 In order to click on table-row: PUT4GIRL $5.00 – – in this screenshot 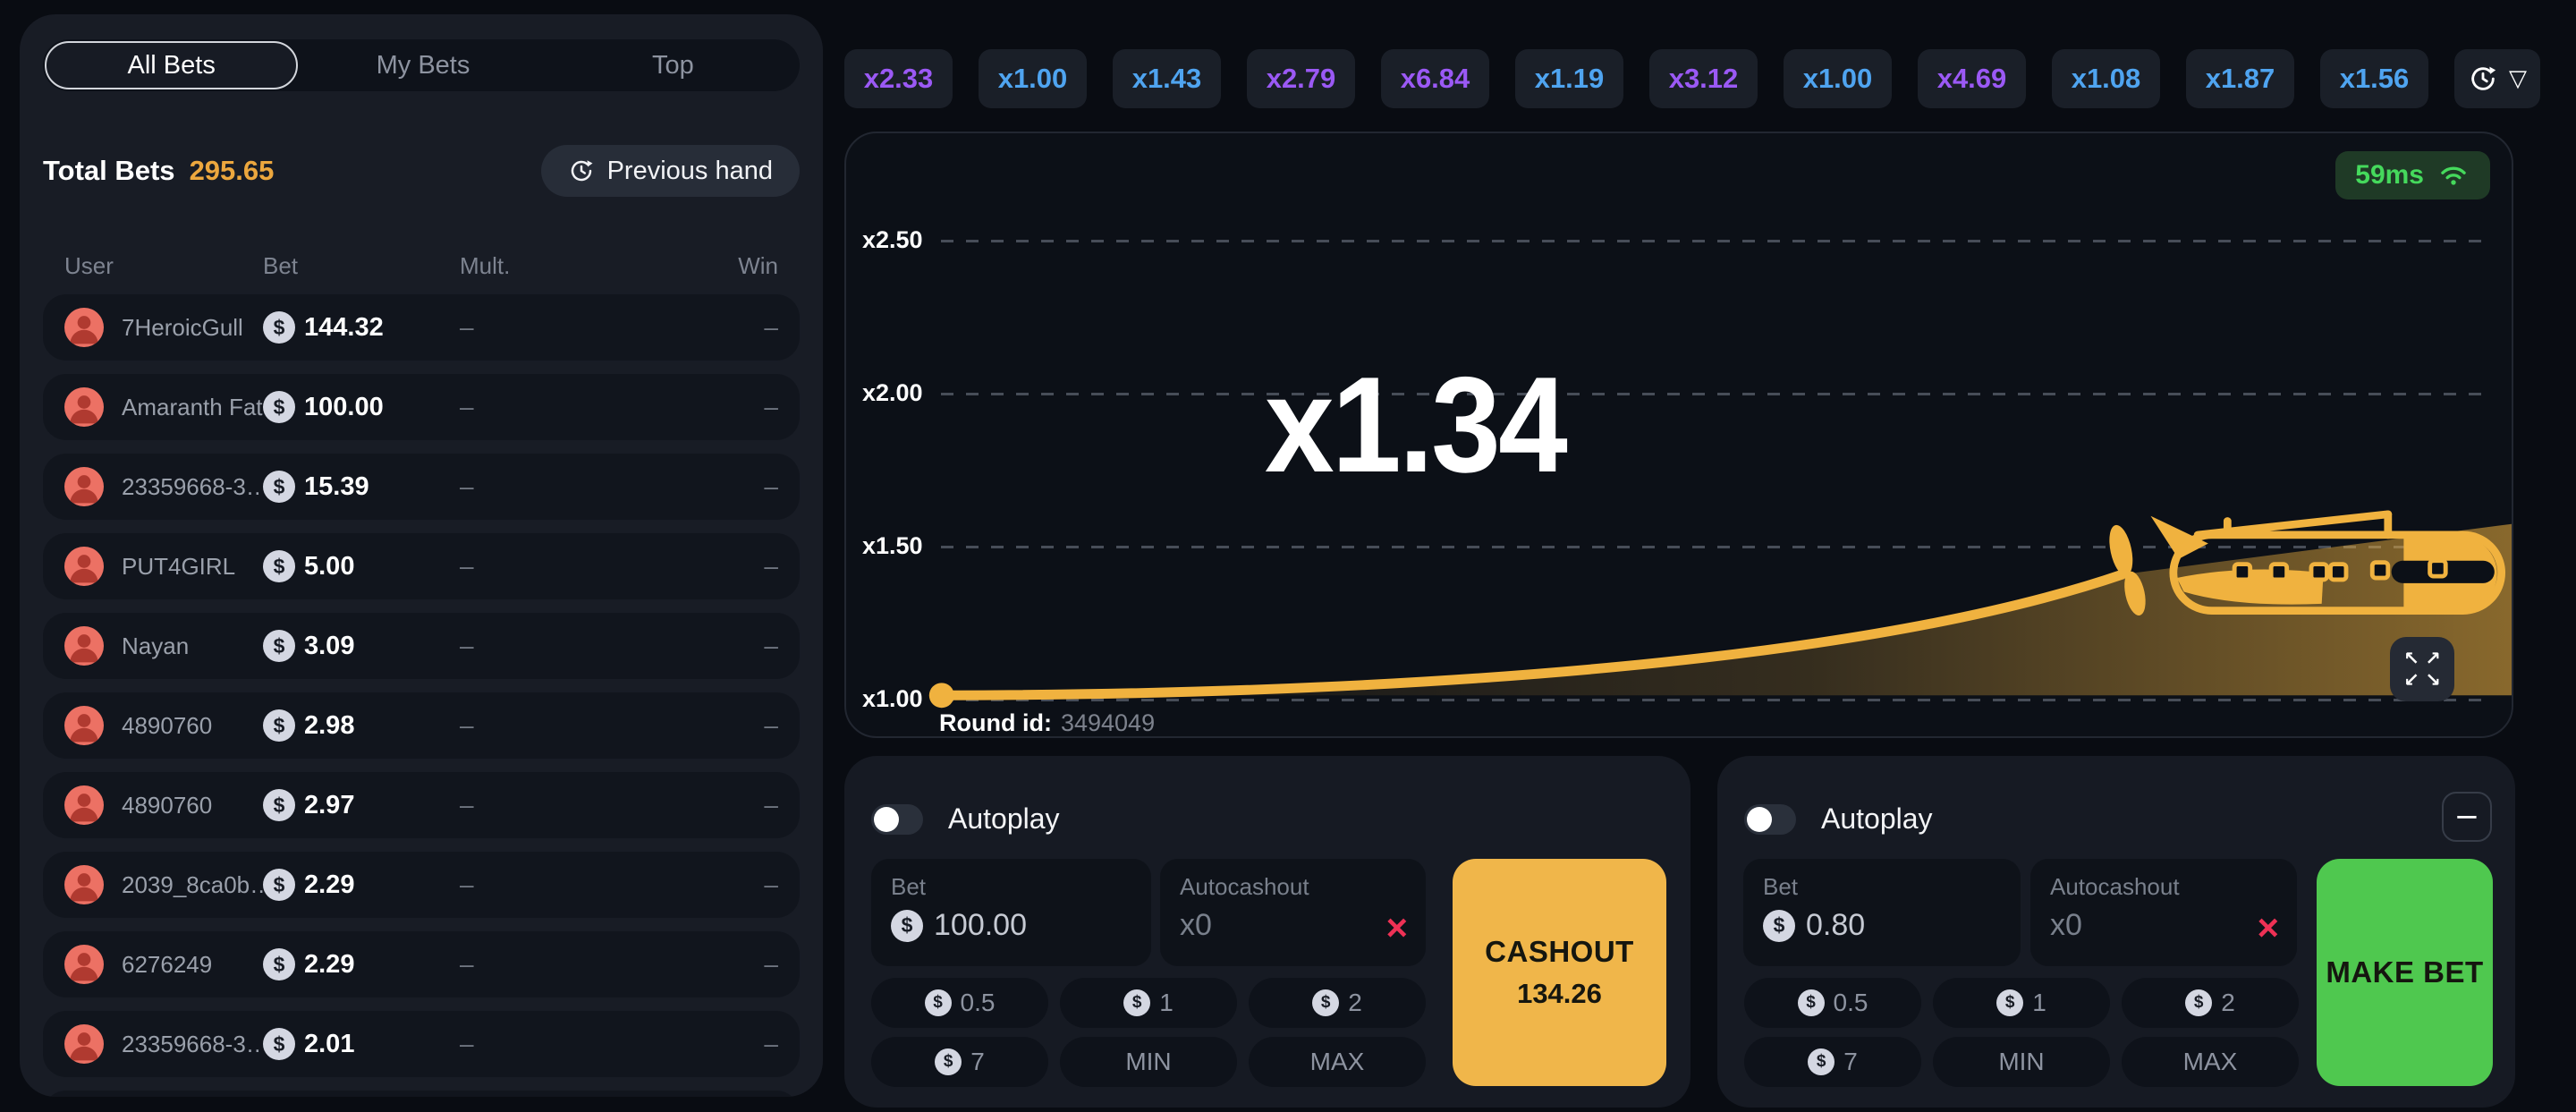, I will do `click(421, 566)`.